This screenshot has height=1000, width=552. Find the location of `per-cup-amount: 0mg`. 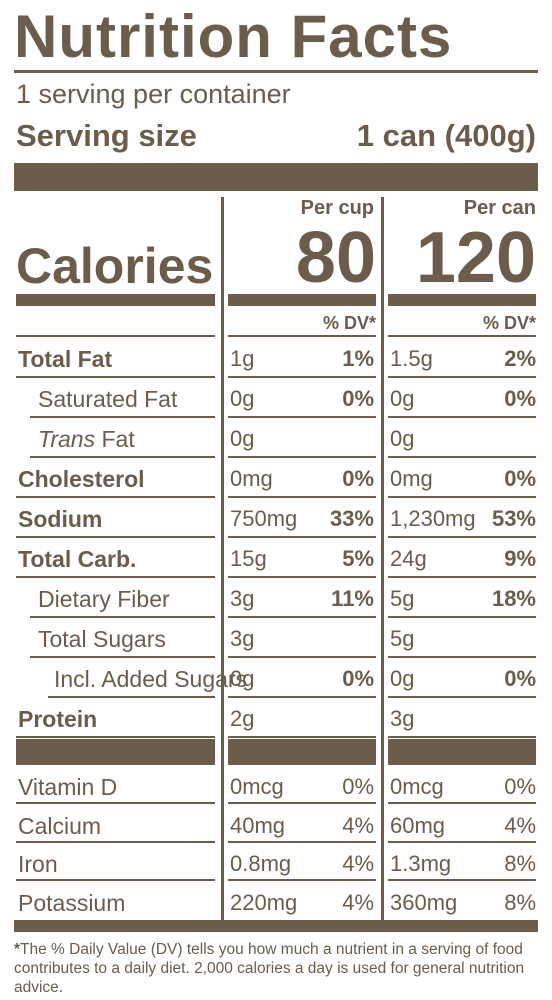

per-cup-amount: 0mg is located at coordinates (251, 478).